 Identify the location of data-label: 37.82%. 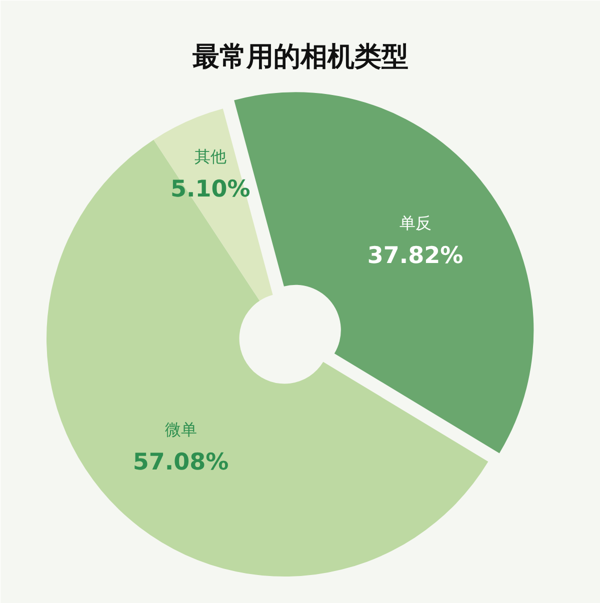
(415, 256).